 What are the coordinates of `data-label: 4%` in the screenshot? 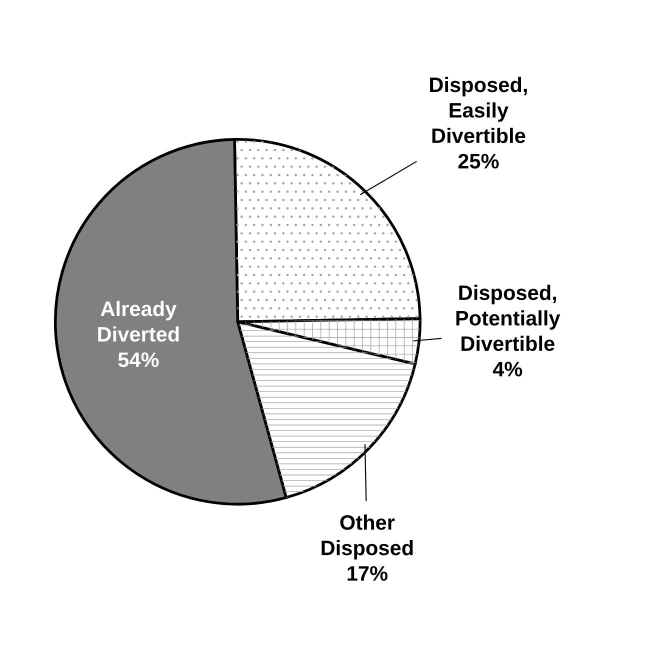 It's located at (507, 369).